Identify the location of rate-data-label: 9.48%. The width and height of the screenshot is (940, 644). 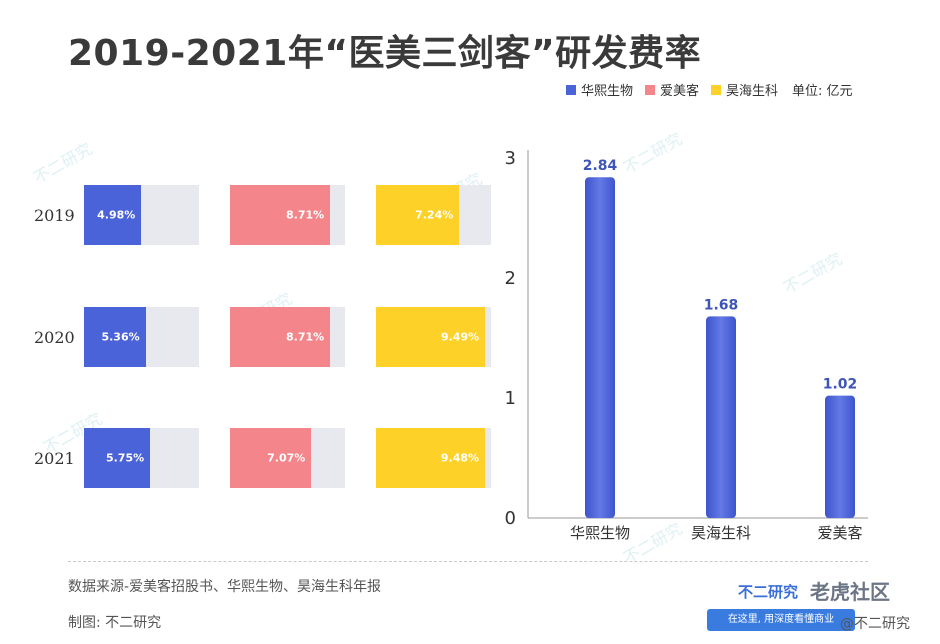
(460, 458).